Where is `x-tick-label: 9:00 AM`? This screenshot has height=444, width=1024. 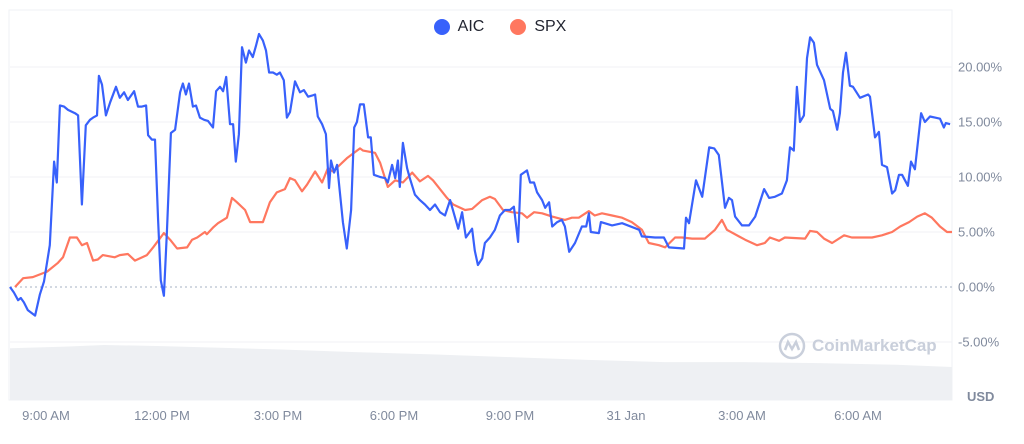 x-tick-label: 9:00 AM is located at coordinates (46, 415).